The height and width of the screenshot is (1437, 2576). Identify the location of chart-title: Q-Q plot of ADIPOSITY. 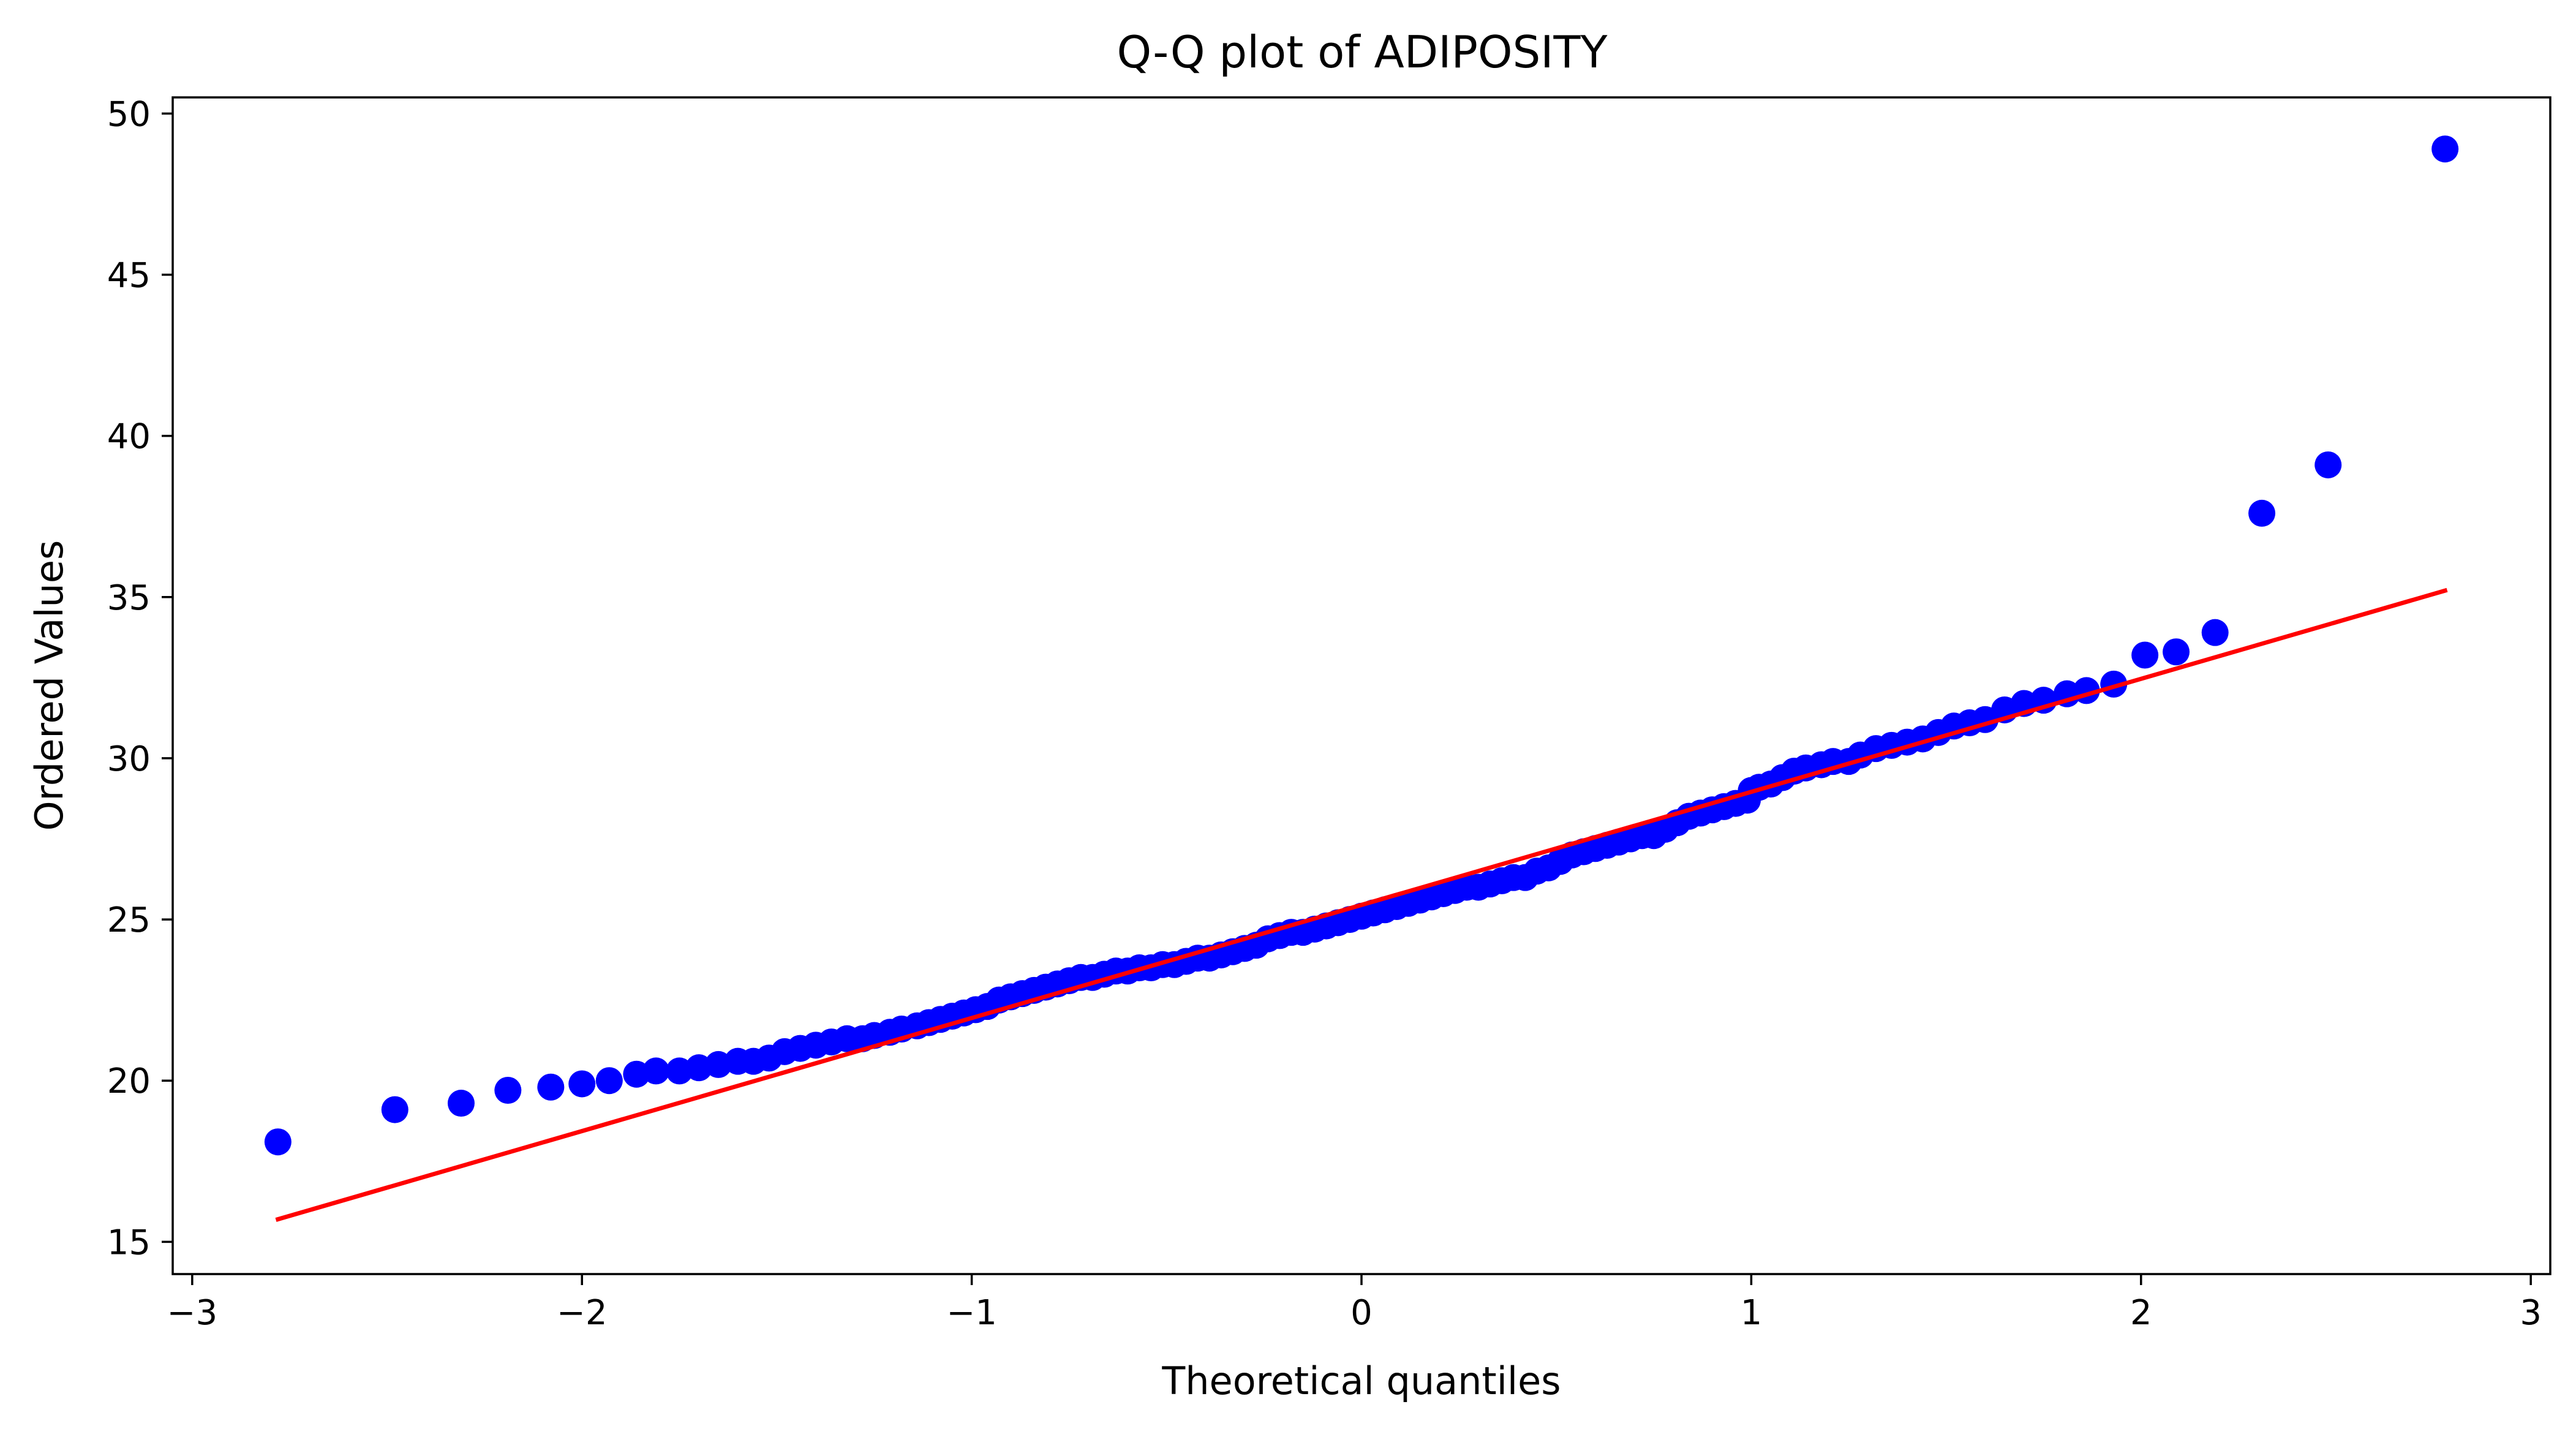
(1362, 52).